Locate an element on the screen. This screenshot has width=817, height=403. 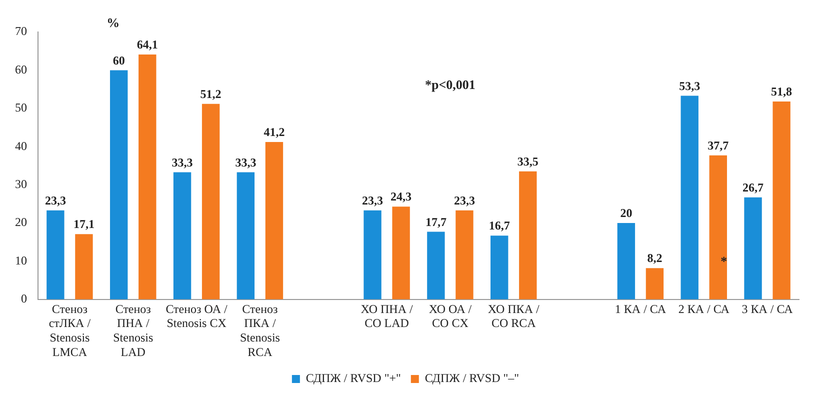
y-tick-label: 20 is located at coordinates (21, 222).